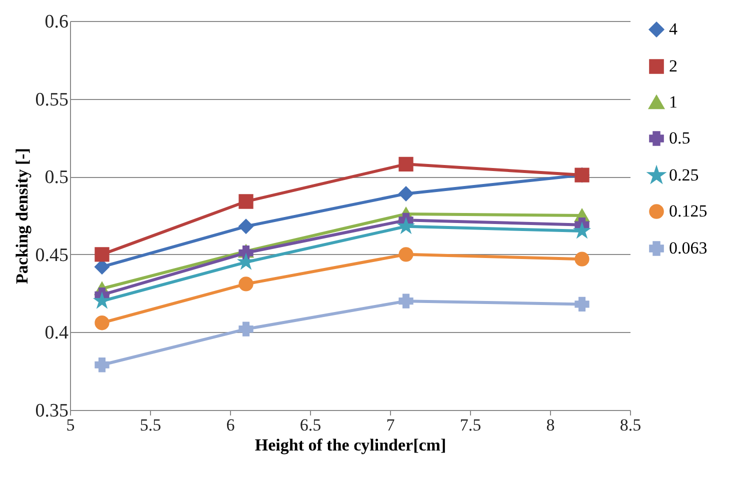  I want to click on legend-label: 0.5, so click(679, 138).